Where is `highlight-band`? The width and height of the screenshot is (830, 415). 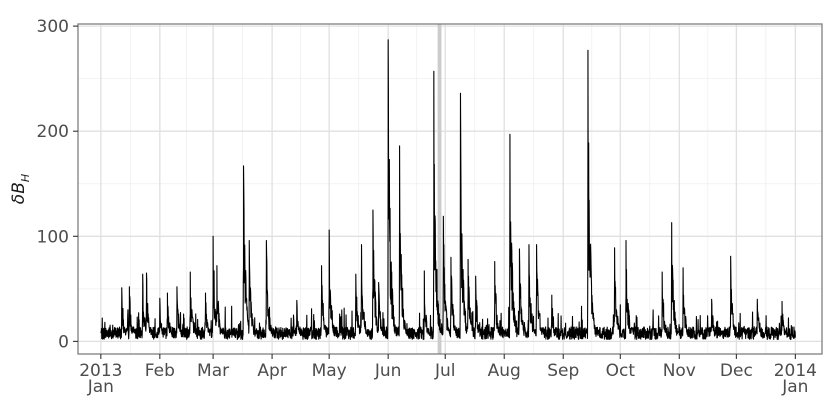
highlight-band is located at coordinates (439, 189).